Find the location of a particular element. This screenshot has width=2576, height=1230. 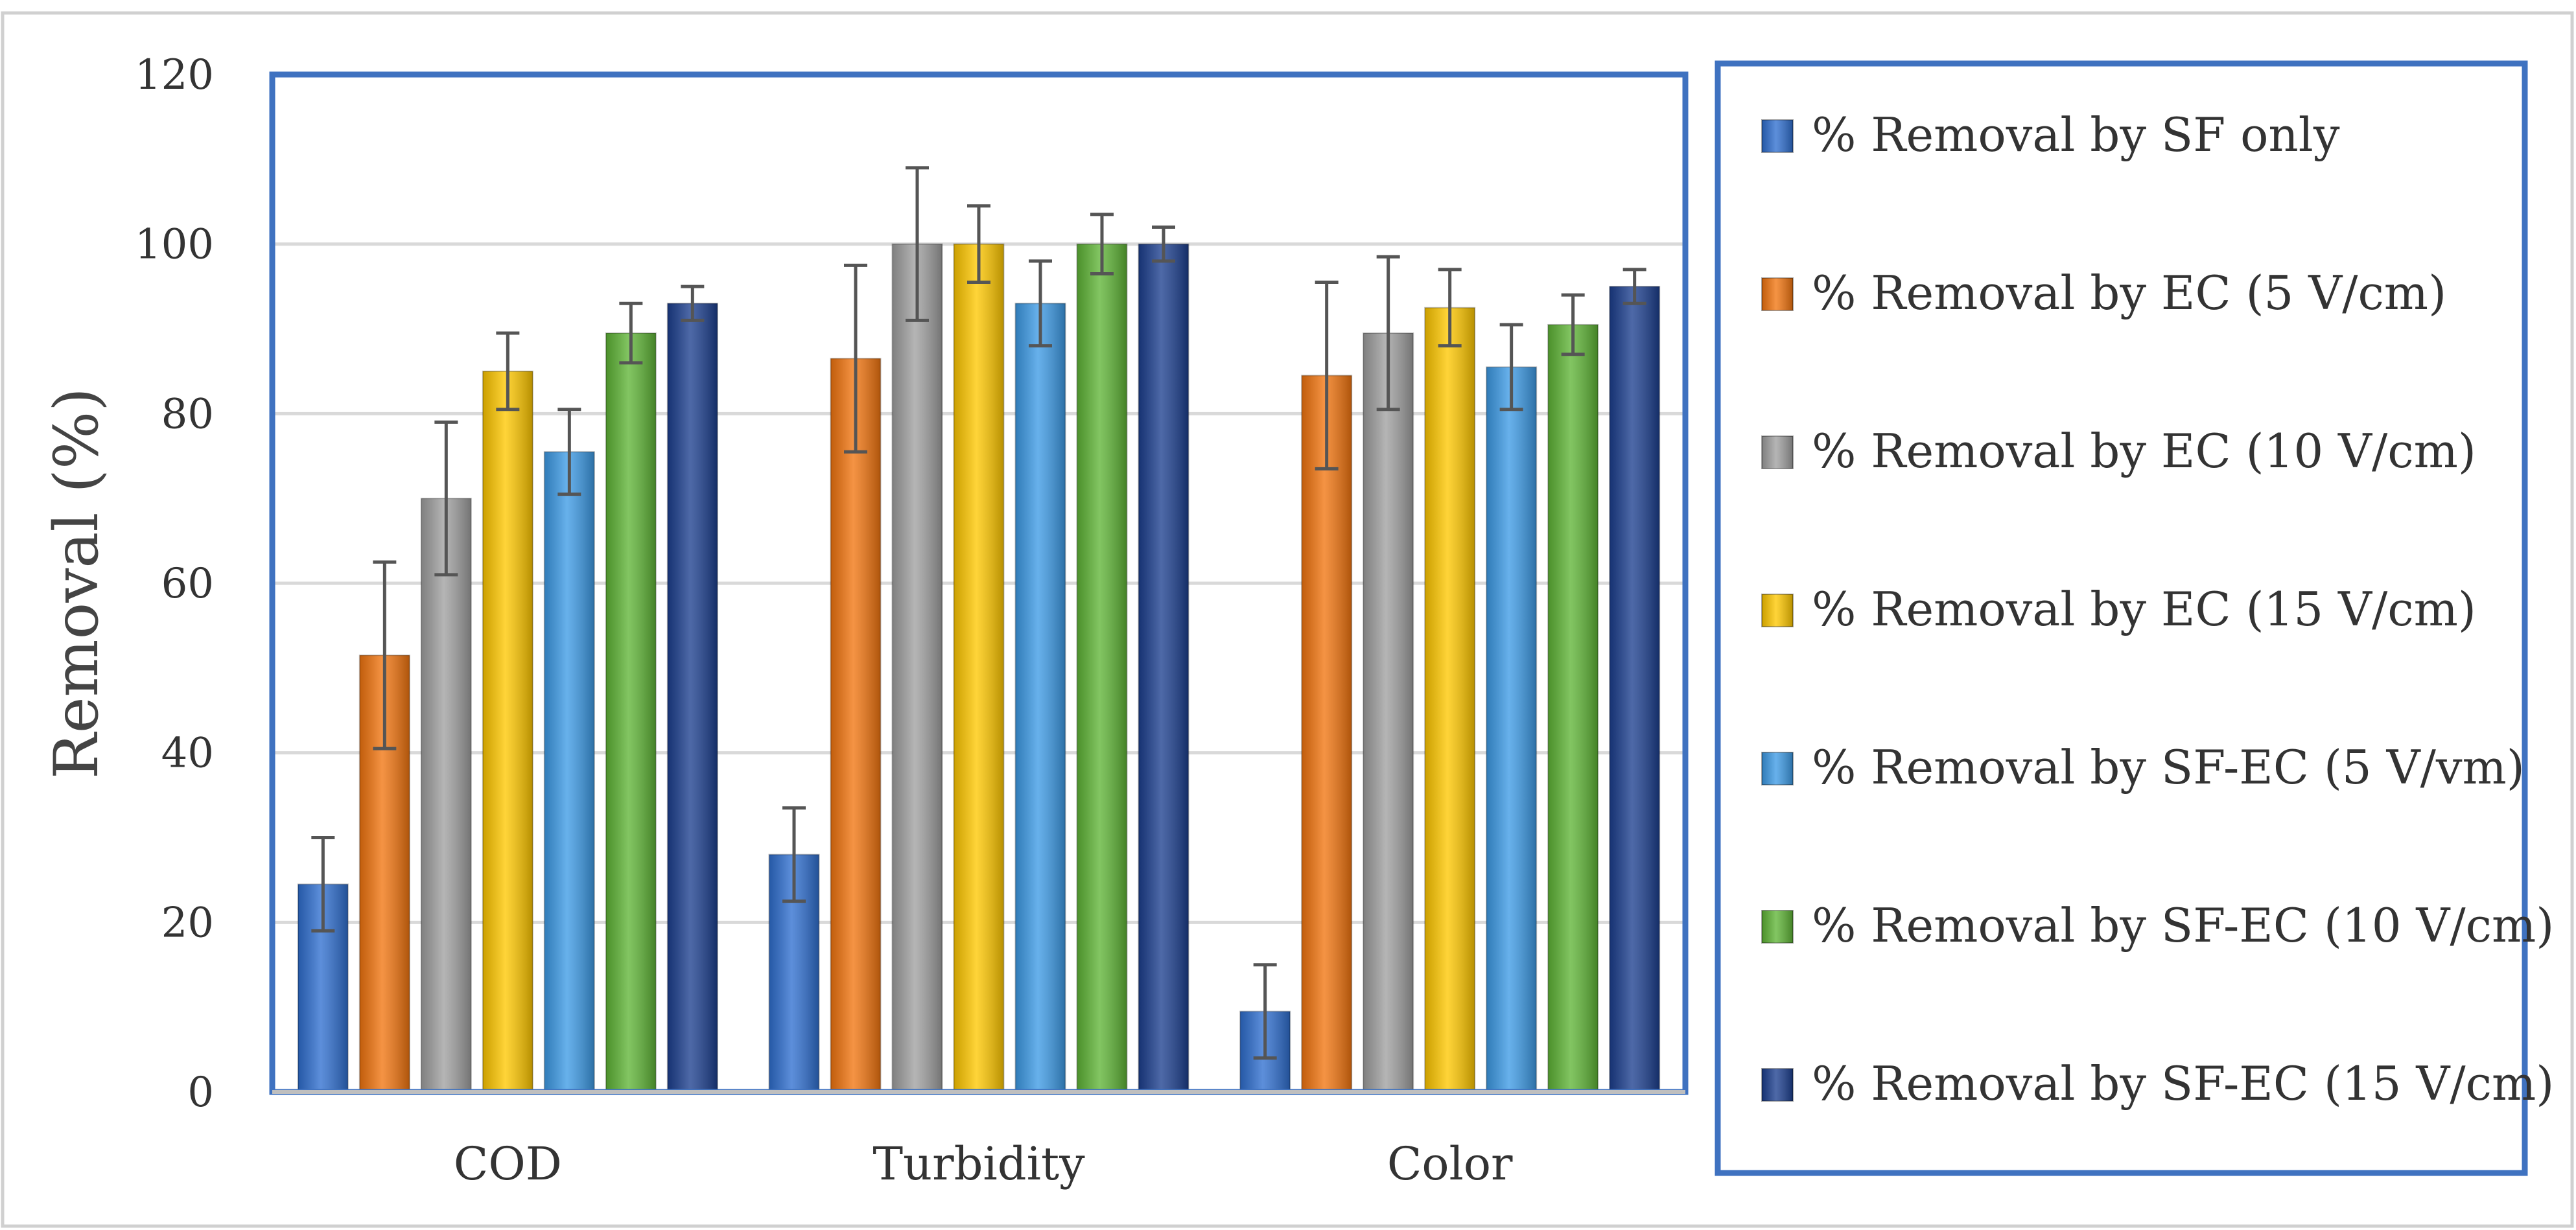

y-tick-label: 60 is located at coordinates (187, 584).